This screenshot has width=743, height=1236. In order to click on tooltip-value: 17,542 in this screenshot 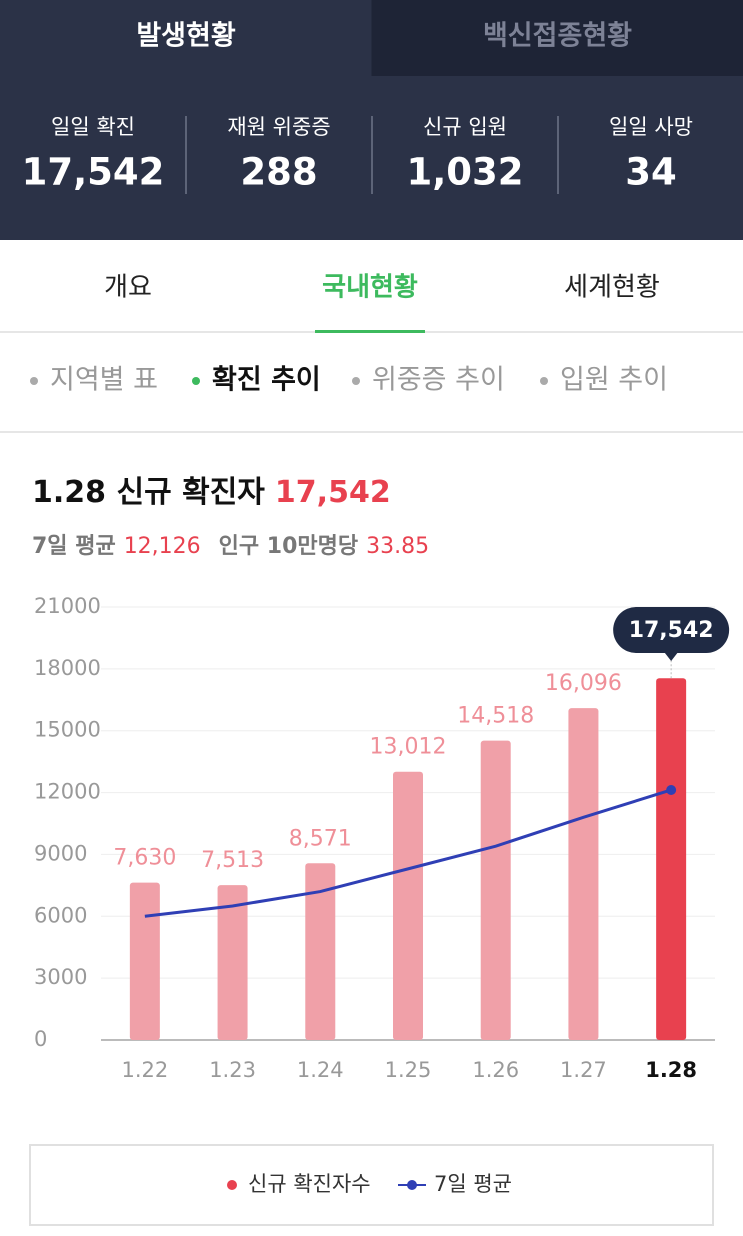, I will do `click(671, 630)`.